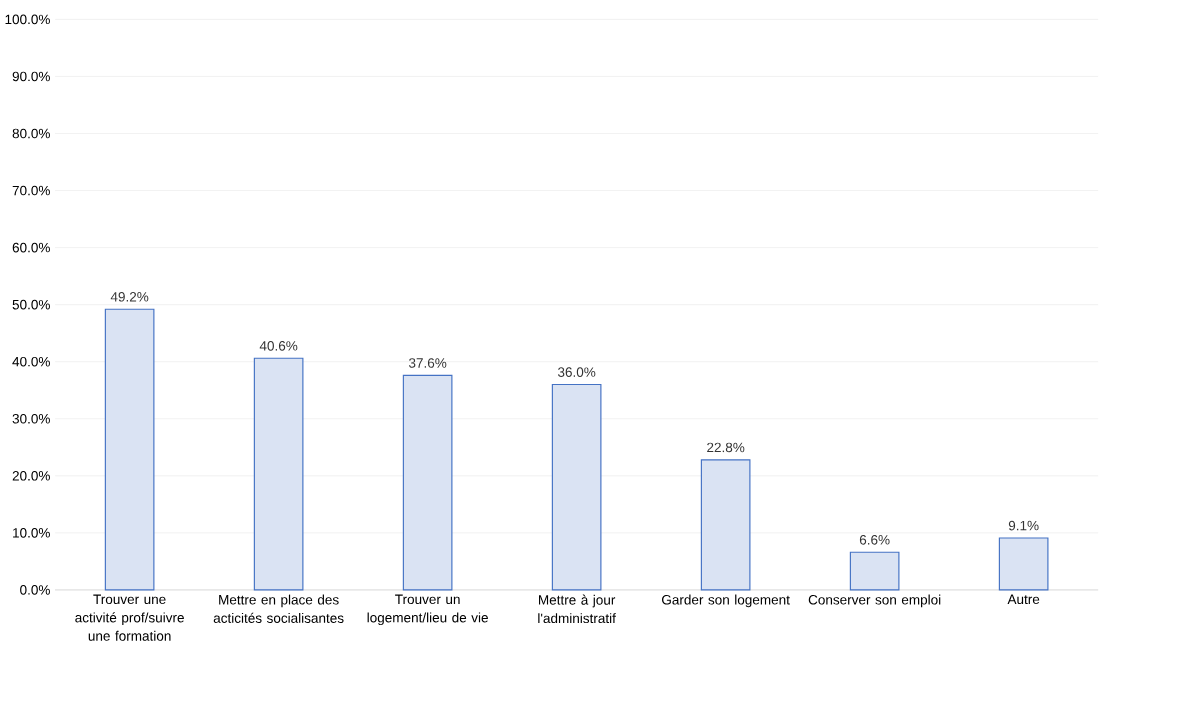 The image size is (1194, 715). I want to click on data-label: 36.0%, so click(576, 372).